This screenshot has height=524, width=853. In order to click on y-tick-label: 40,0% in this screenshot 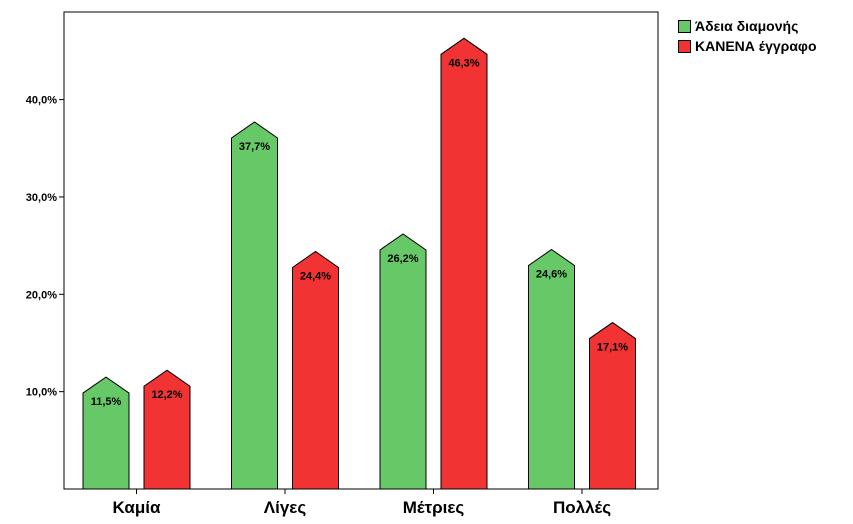, I will do `click(41, 101)`.